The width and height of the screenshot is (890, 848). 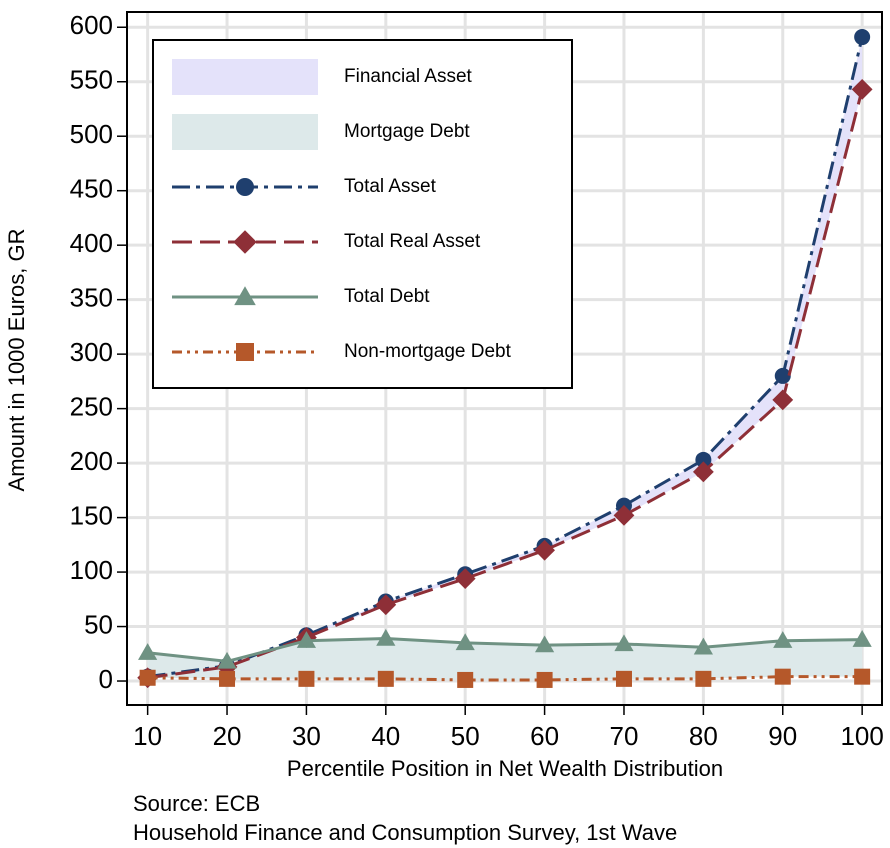 What do you see at coordinates (98, 624) in the screenshot?
I see `y-tick-label: 50` at bounding box center [98, 624].